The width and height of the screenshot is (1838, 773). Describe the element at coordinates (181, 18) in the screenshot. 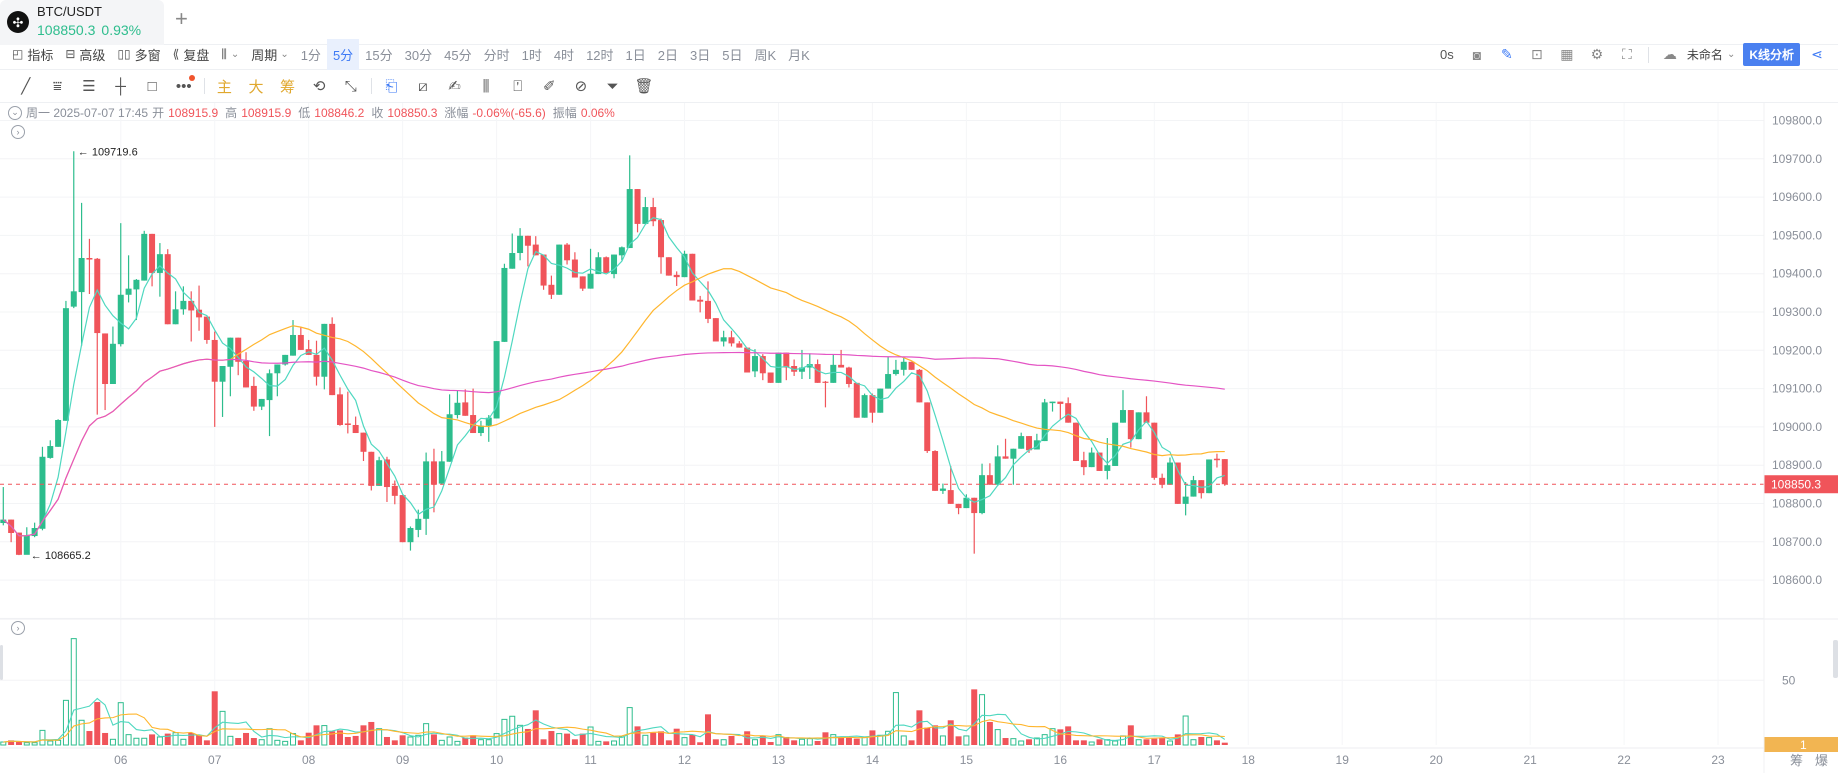

I see `add-tab-button: +` at that location.